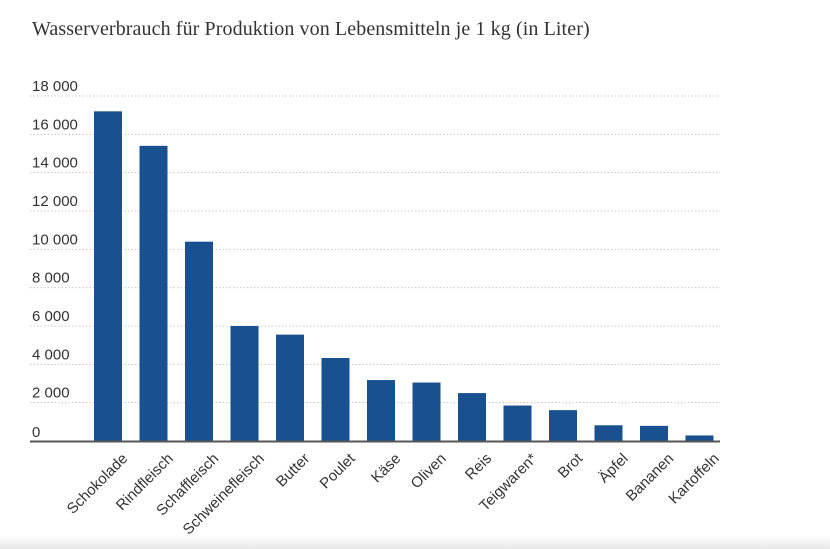 The width and height of the screenshot is (830, 549). What do you see at coordinates (51, 278) in the screenshot?
I see `y-tick-label: 8 000` at bounding box center [51, 278].